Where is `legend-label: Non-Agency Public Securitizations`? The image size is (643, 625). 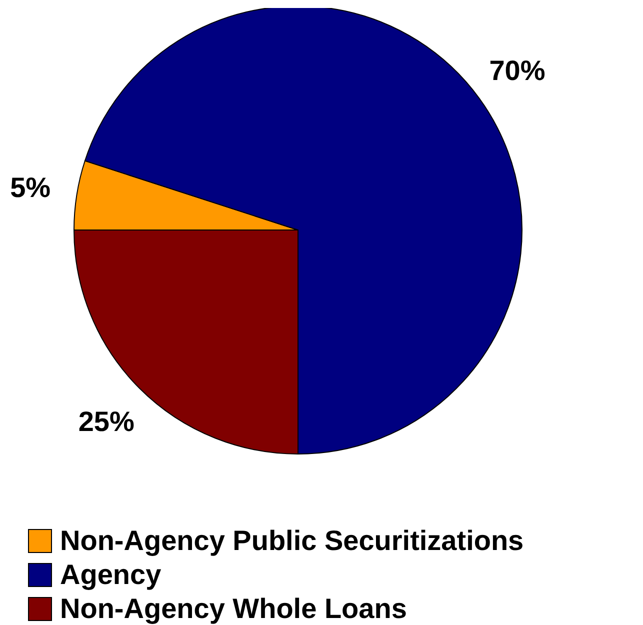
legend-label: Non-Agency Public Securitizations is located at coordinates (292, 541).